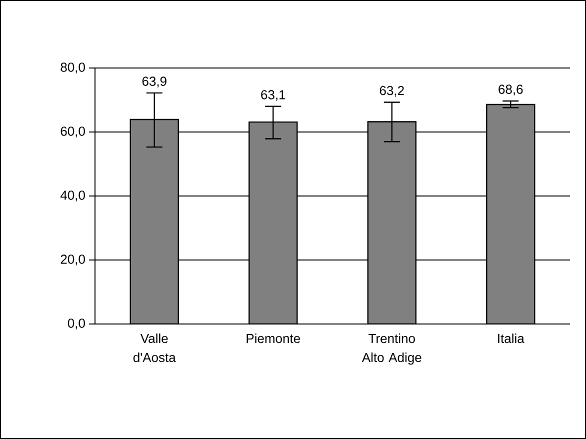 The width and height of the screenshot is (586, 439). What do you see at coordinates (154, 82) in the screenshot?
I see `data-label: 63,9` at bounding box center [154, 82].